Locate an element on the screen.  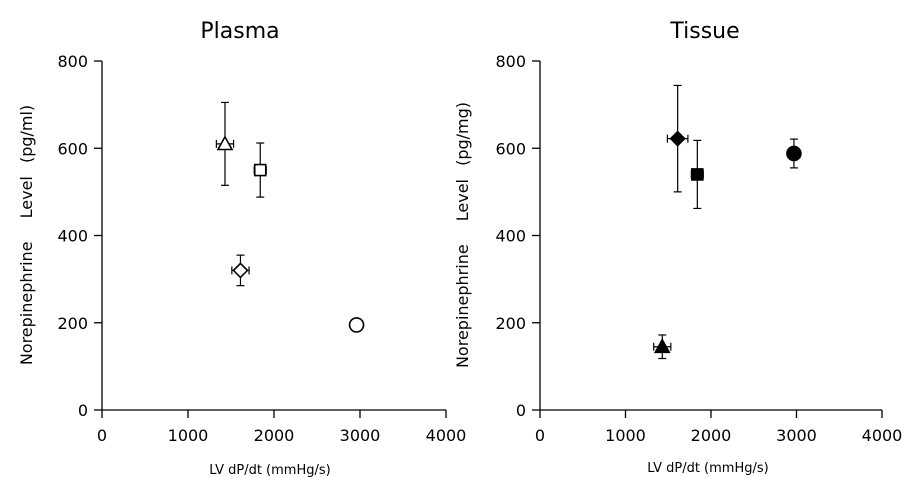
plasma-y-tick-label: 200 is located at coordinates (72, 323).